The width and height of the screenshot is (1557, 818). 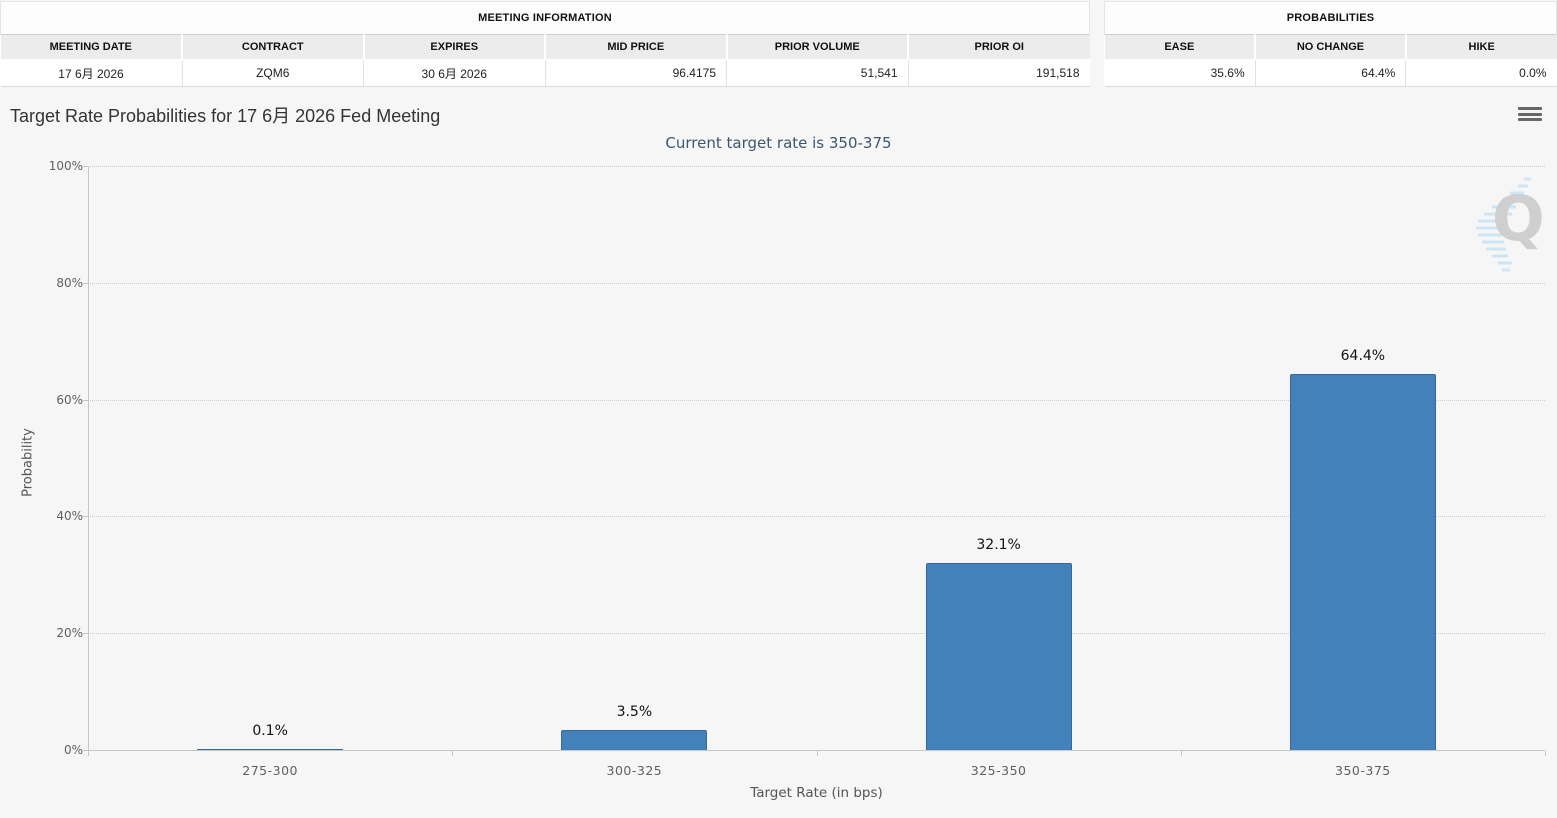 I want to click on probability-column-header-1: NO CHANGE, so click(x=1330, y=47).